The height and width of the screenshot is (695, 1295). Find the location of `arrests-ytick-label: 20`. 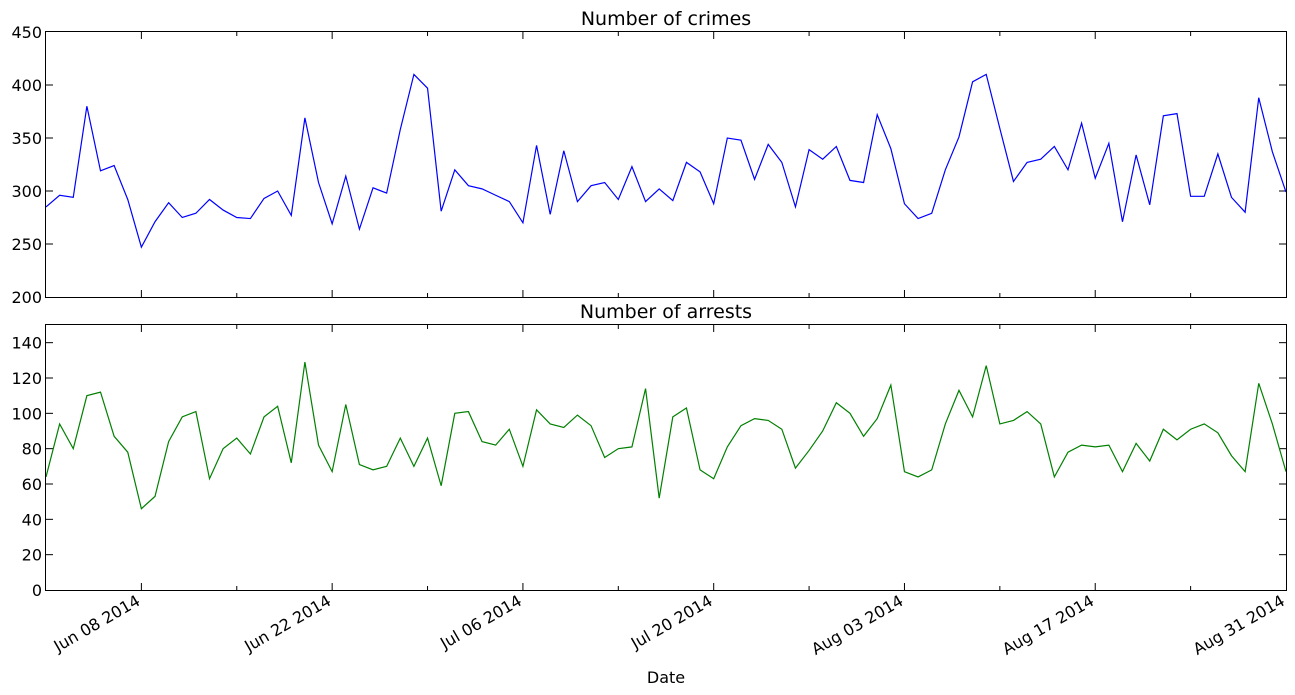

arrests-ytick-label: 20 is located at coordinates (32, 555).